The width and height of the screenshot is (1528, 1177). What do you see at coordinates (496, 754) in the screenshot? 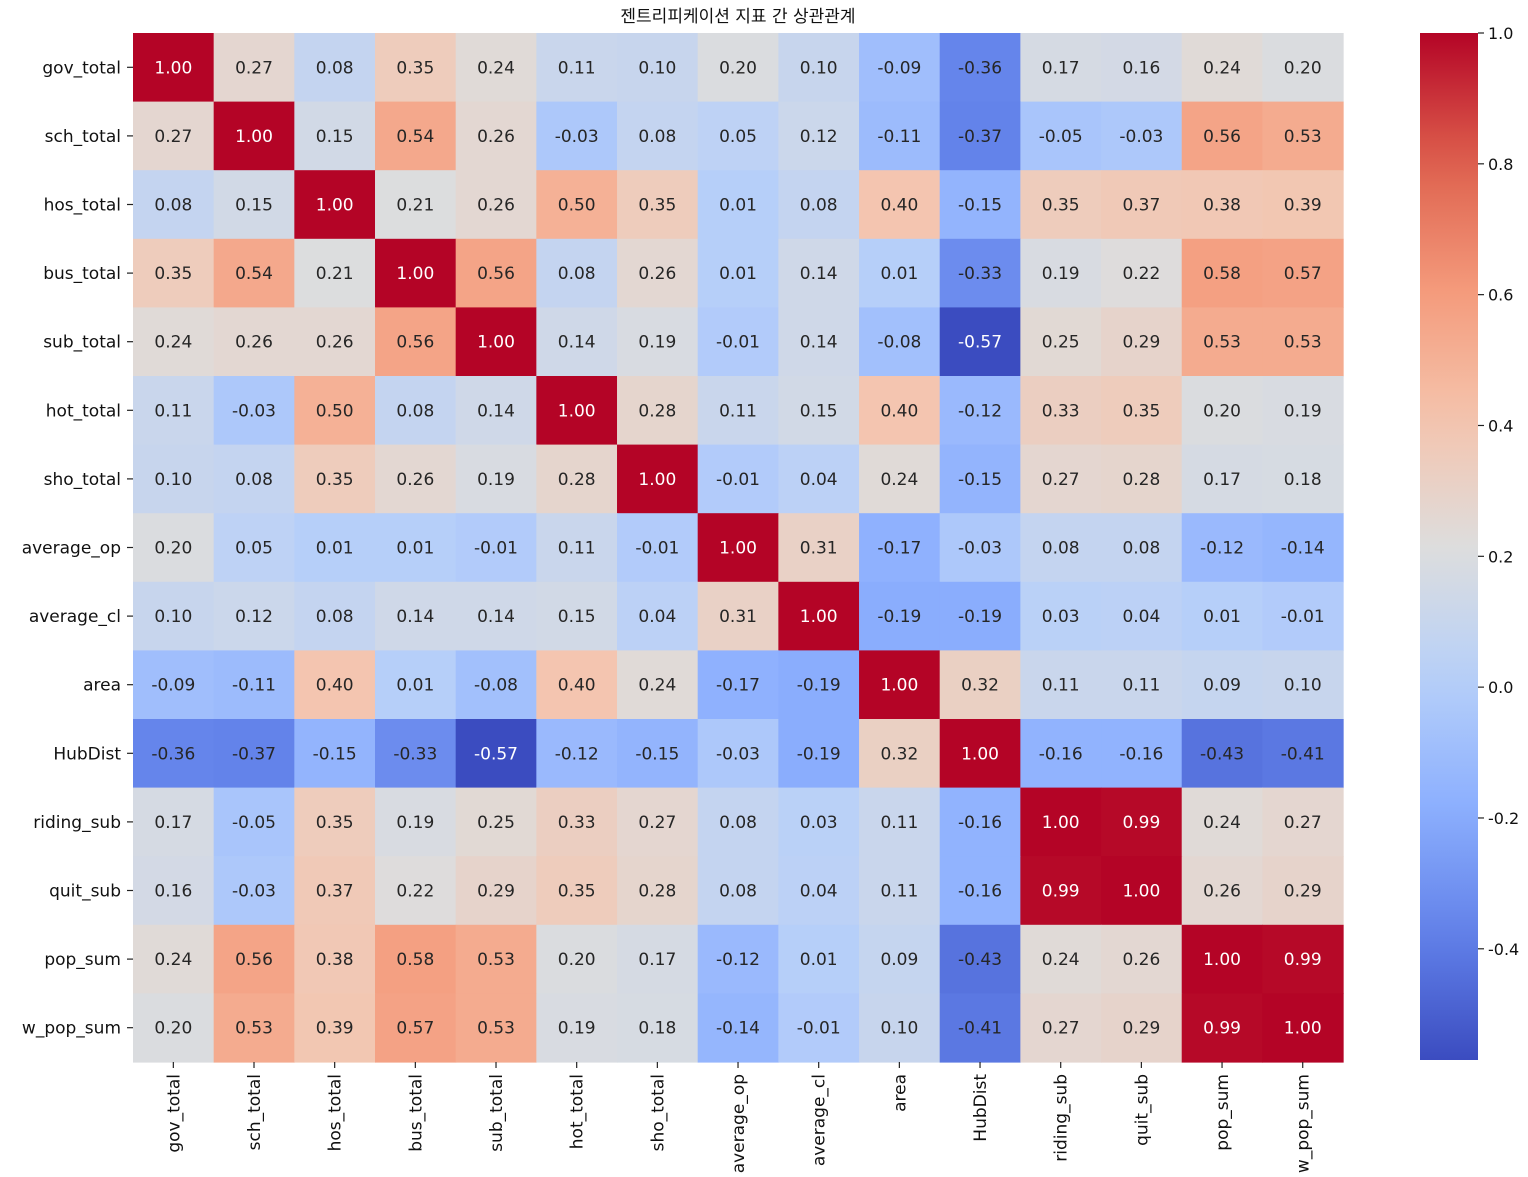
I see `cell-value-label: -0.57` at bounding box center [496, 754].